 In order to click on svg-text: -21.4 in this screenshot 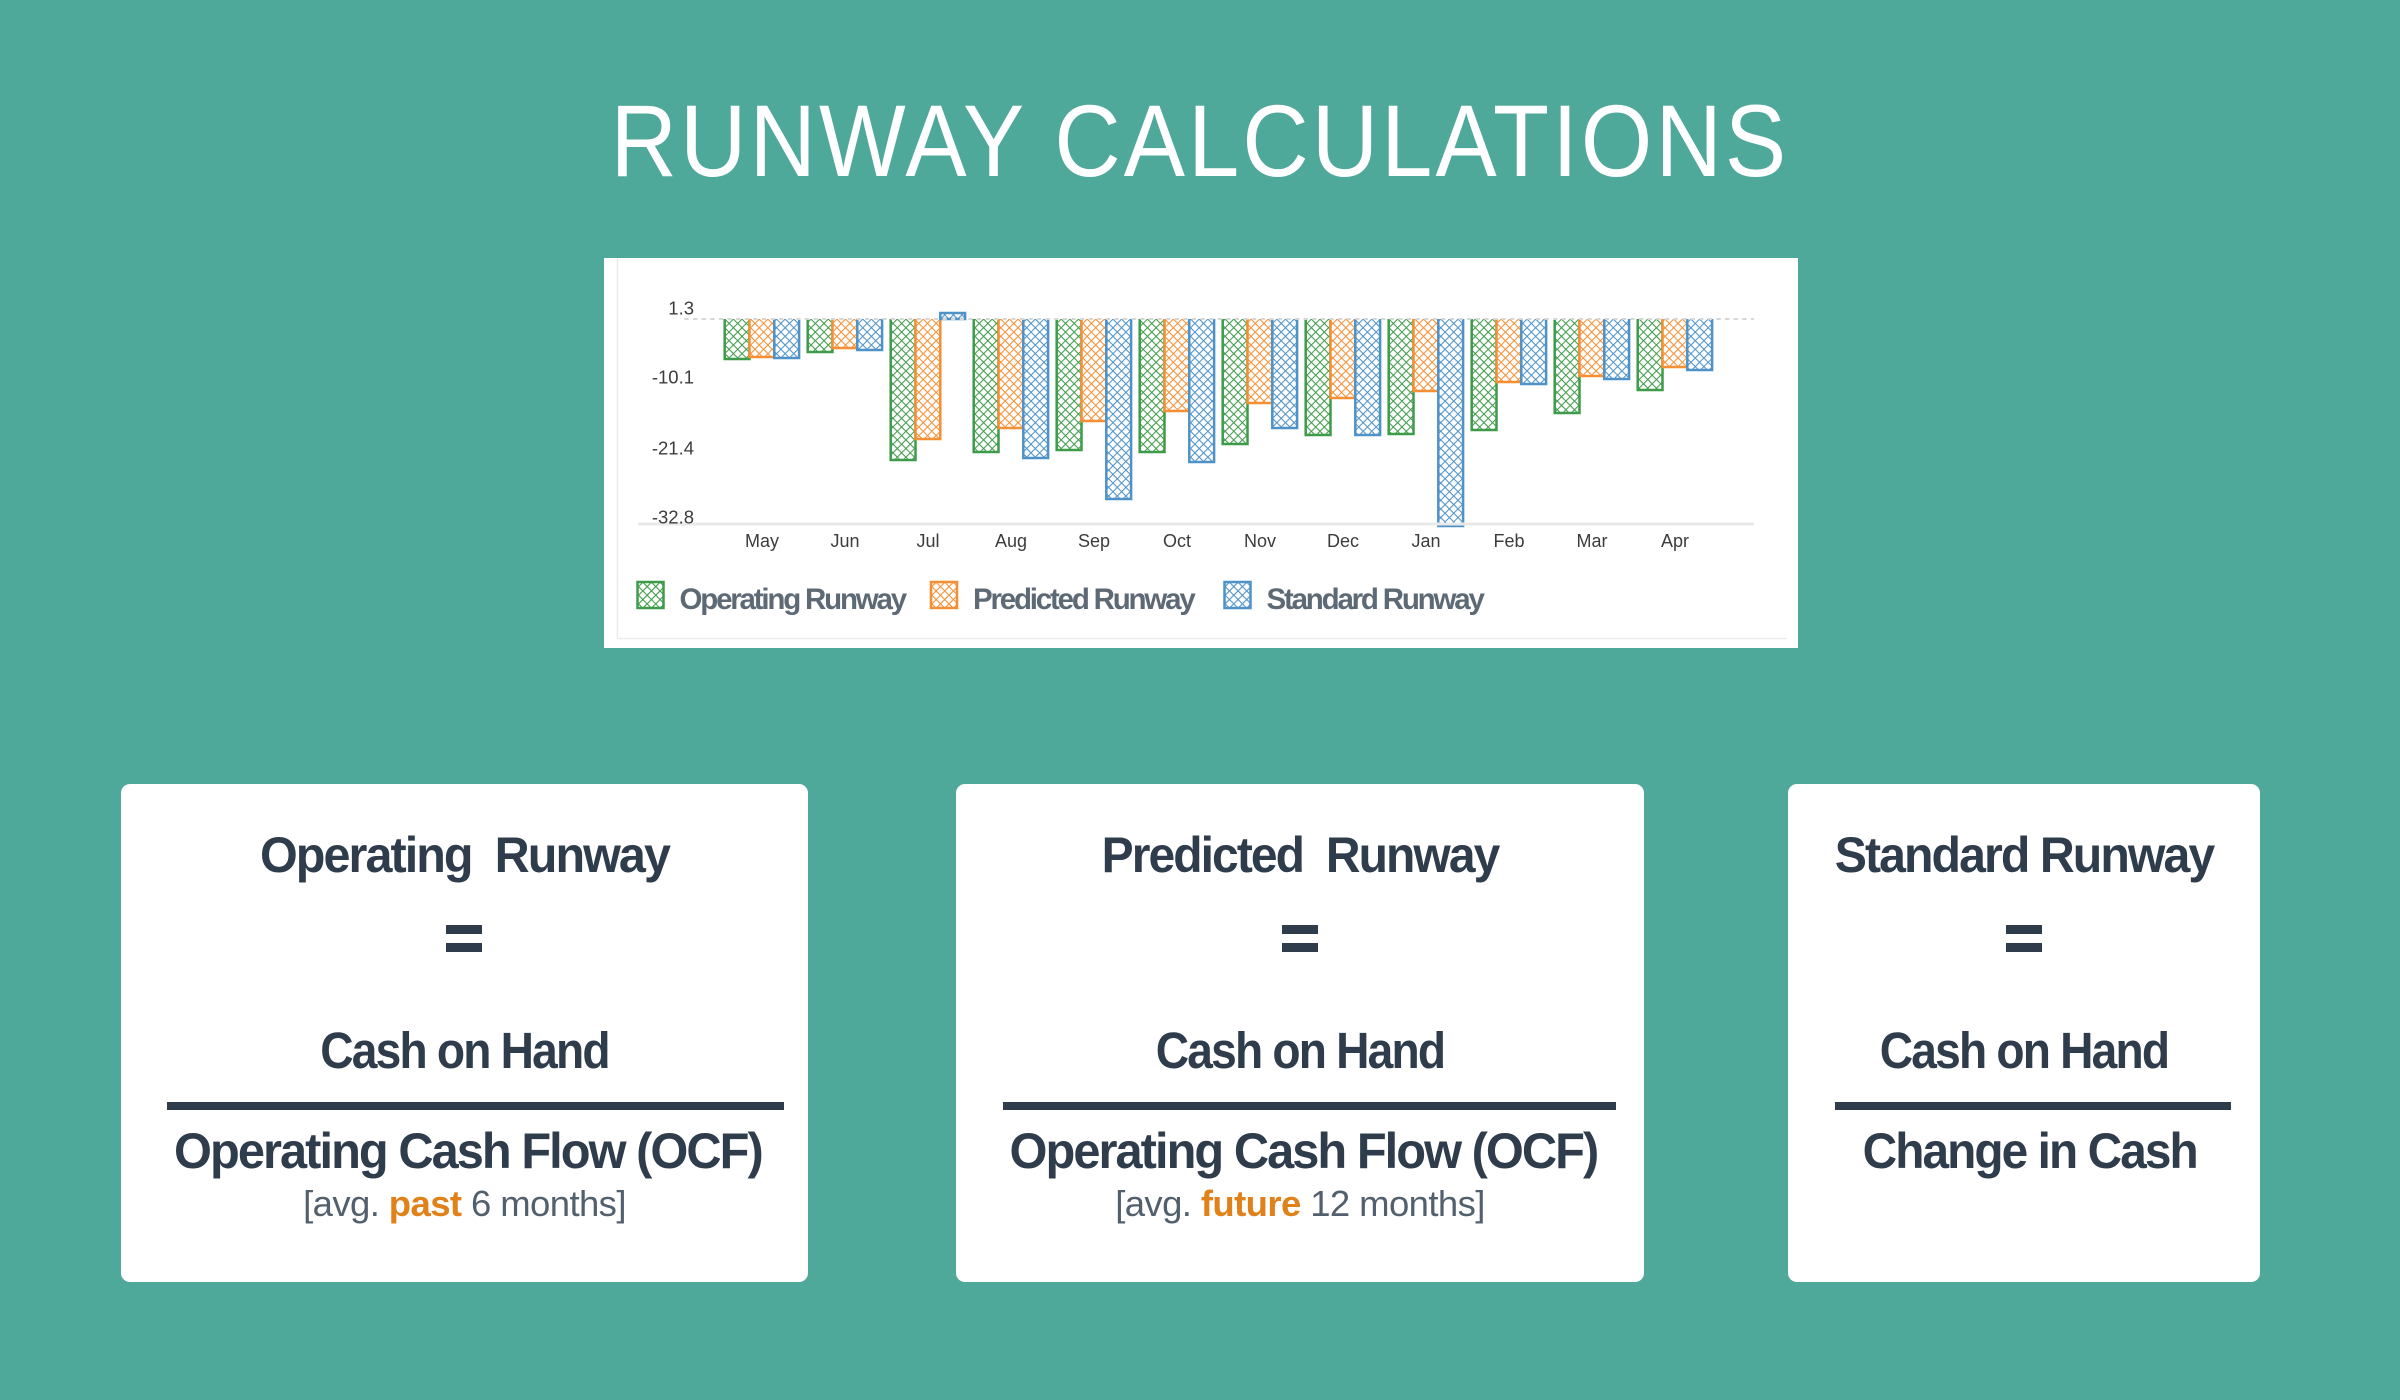, I will do `click(673, 448)`.